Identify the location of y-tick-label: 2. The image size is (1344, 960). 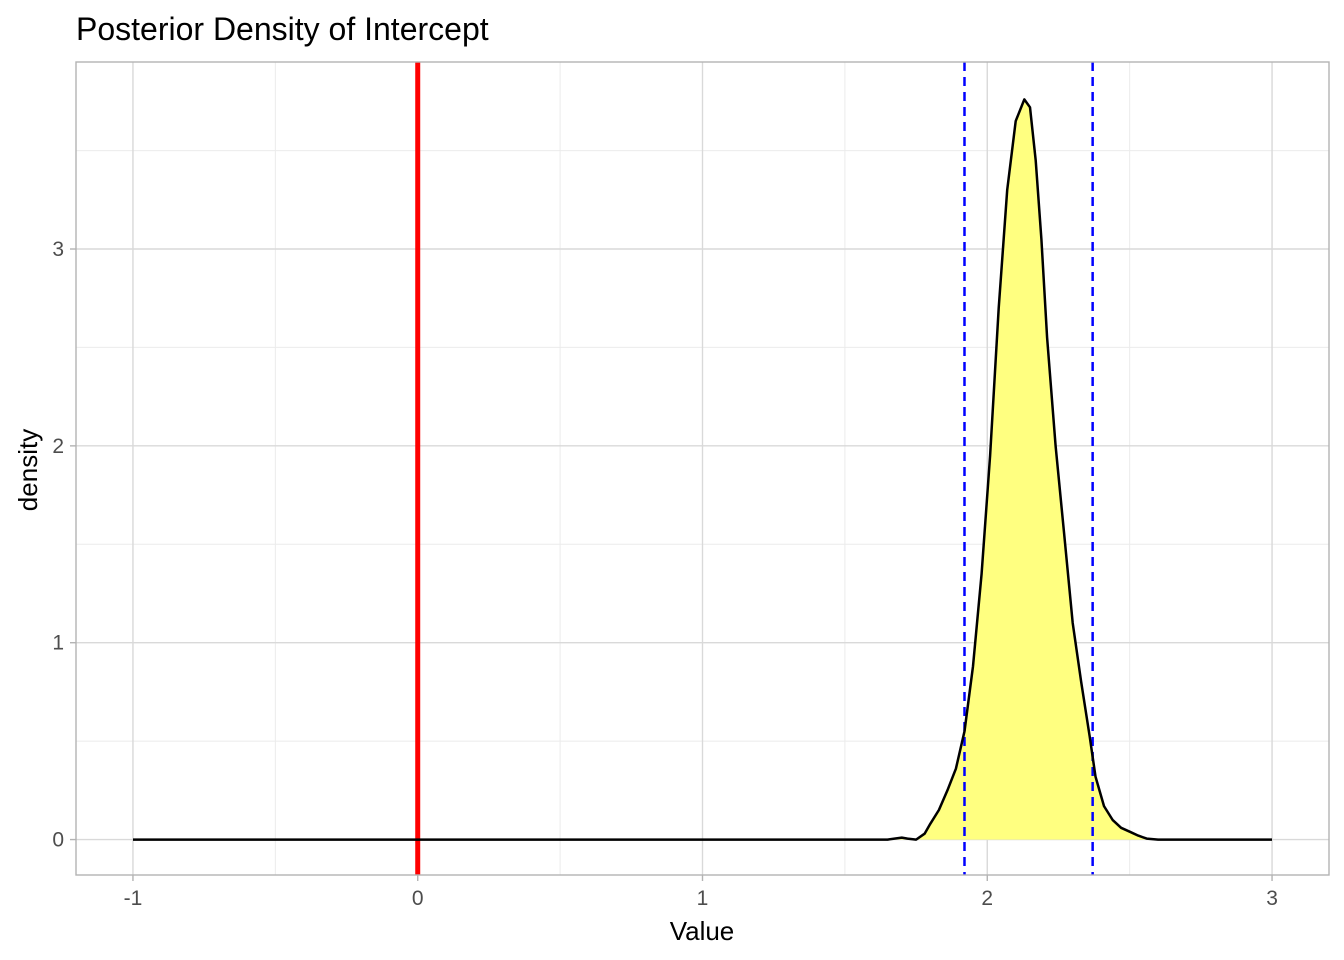
(58, 446).